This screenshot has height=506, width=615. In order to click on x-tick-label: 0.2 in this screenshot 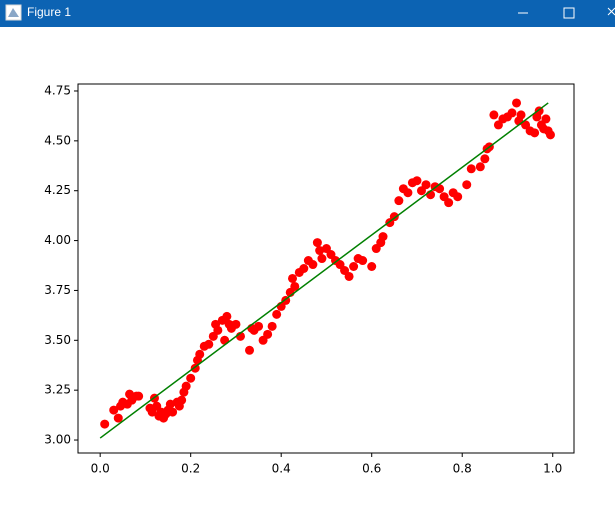, I will do `click(190, 469)`.